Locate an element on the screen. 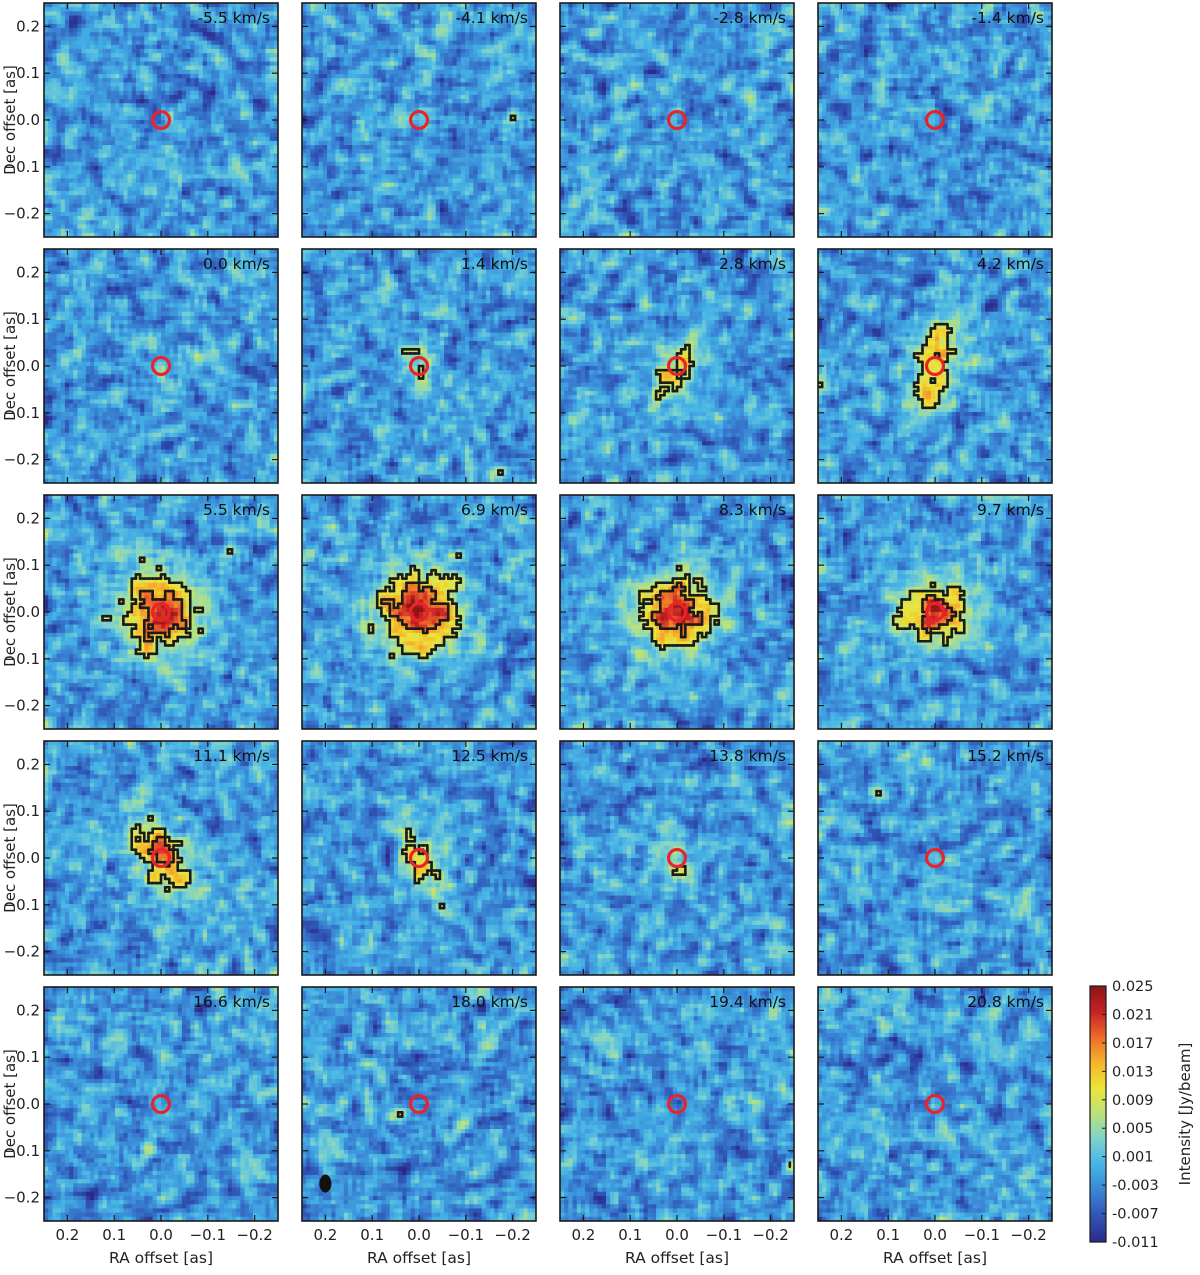 The height and width of the screenshot is (1275, 1200). velocity-label: 4.2 km/s is located at coordinates (1010, 264).